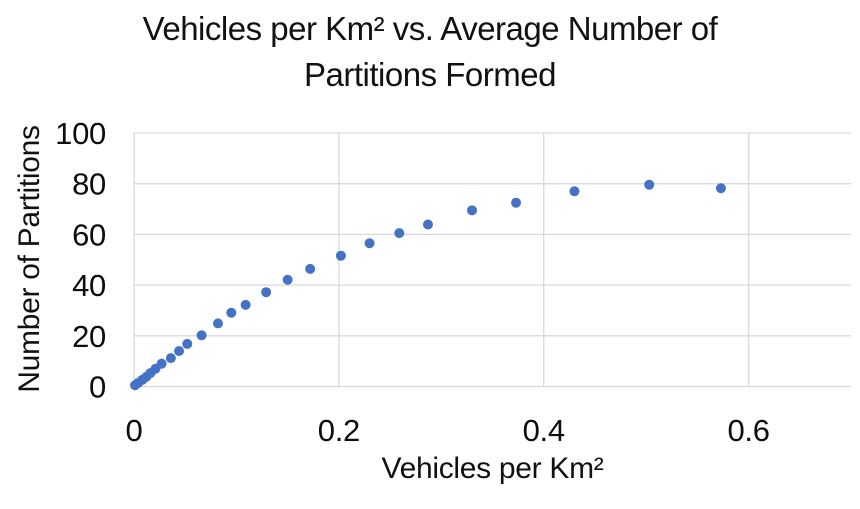  I want to click on y-tick-label: 20, so click(89, 336).